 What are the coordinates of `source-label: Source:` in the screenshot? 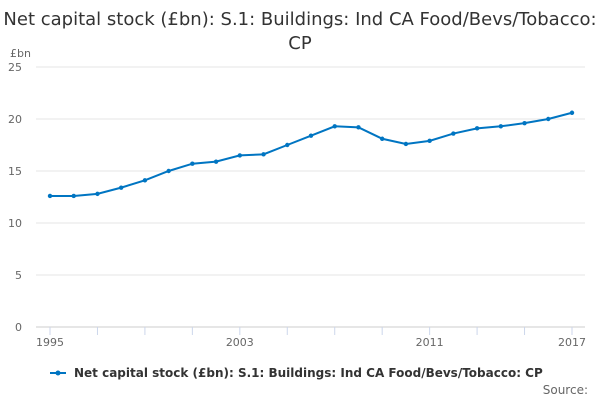 It's located at (565, 390).